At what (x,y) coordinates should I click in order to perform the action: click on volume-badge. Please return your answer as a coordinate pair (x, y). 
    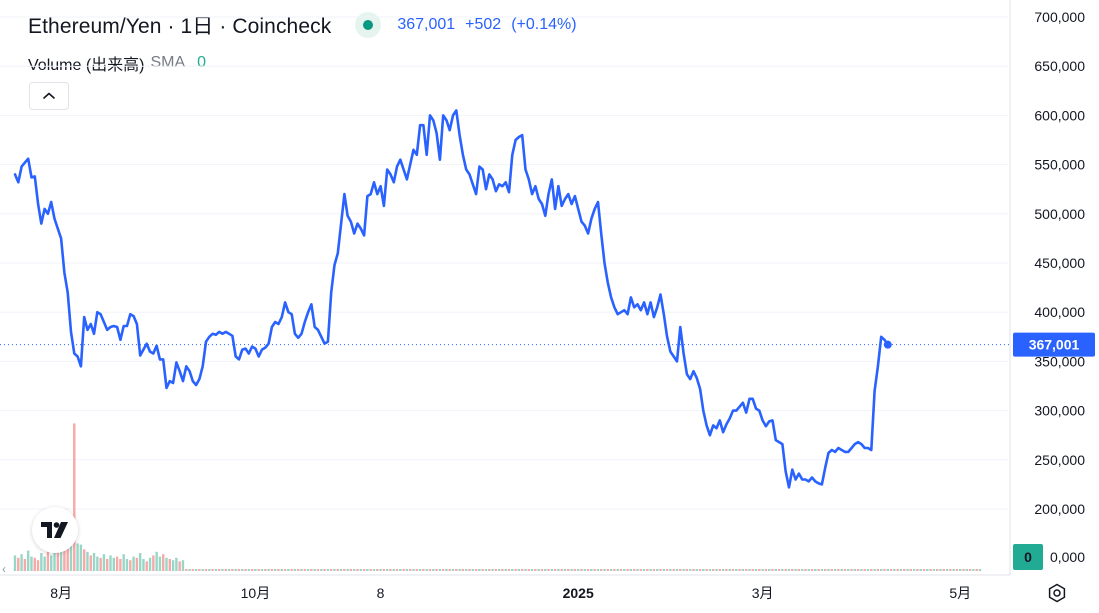
    Looking at the image, I should click on (1028, 557).